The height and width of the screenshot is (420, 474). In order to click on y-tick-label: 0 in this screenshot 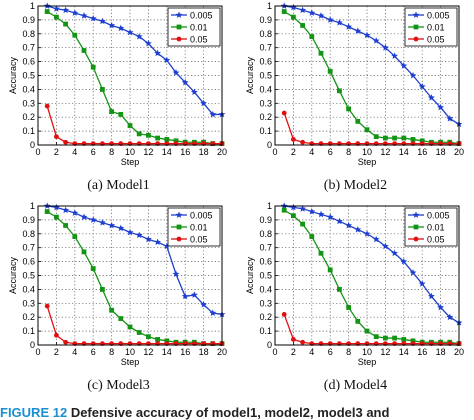, I will do `click(269, 145)`.